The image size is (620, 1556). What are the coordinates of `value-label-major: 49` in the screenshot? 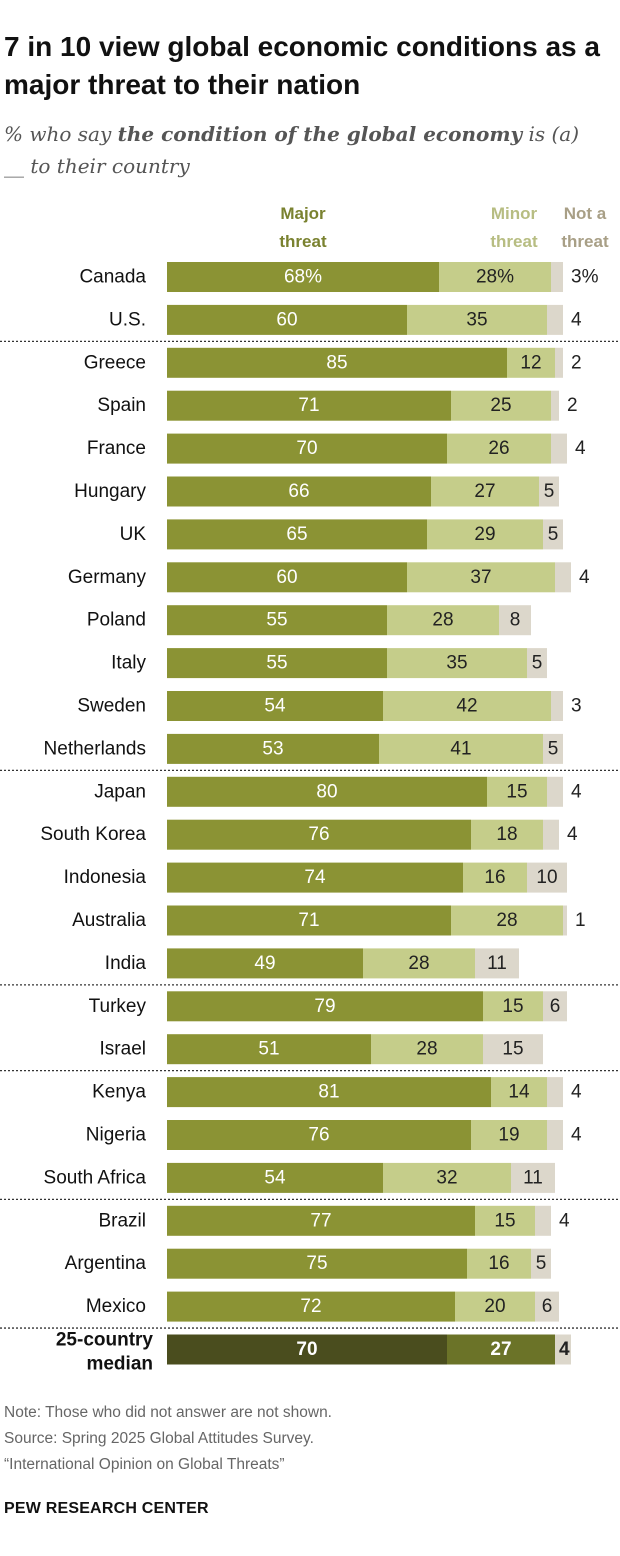 It's located at (264, 963).